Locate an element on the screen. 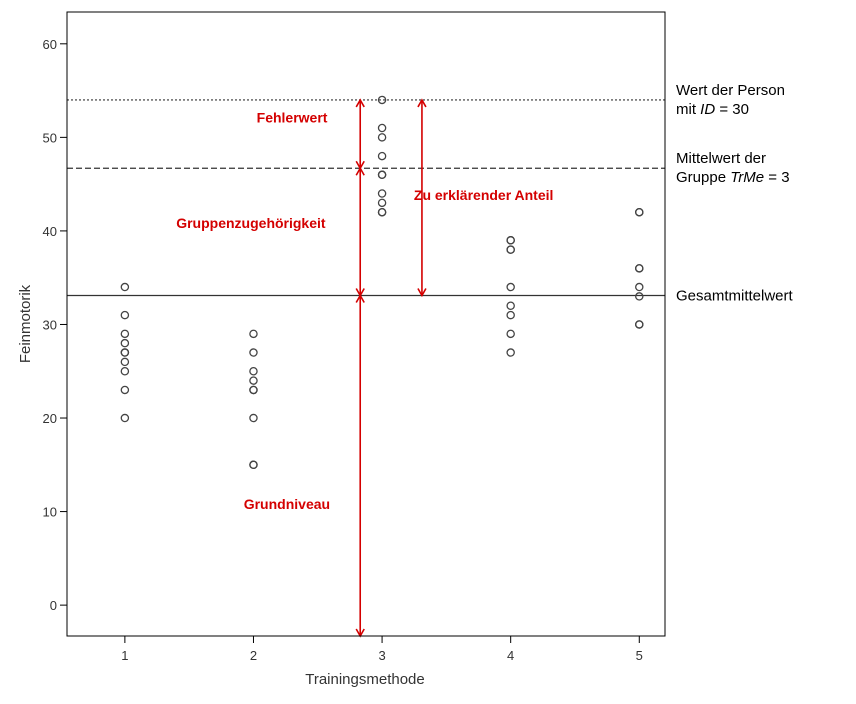 The width and height of the screenshot is (856, 704). x-tick-label: 2 is located at coordinates (253, 655).